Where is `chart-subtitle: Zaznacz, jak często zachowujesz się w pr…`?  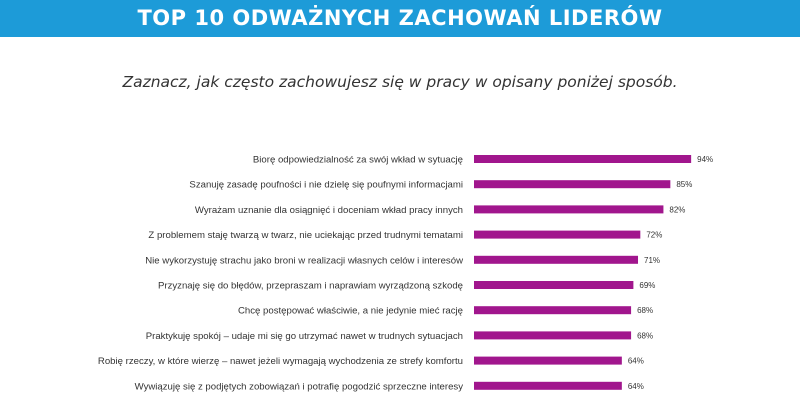 chart-subtitle: Zaznacz, jak często zachowujesz się w pr… is located at coordinates (400, 82).